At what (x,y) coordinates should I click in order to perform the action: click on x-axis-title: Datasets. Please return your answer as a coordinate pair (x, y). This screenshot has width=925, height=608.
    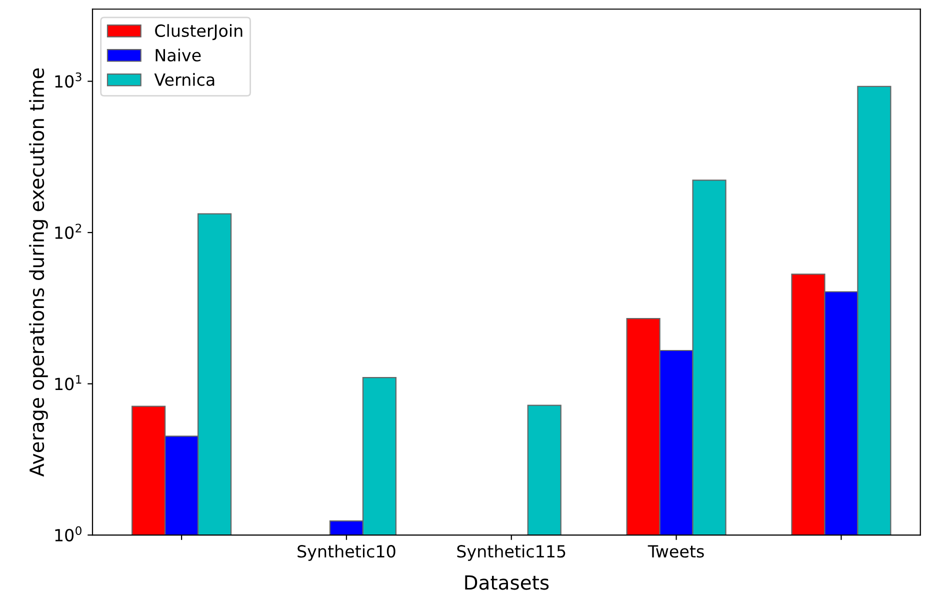
    Looking at the image, I should click on (507, 582).